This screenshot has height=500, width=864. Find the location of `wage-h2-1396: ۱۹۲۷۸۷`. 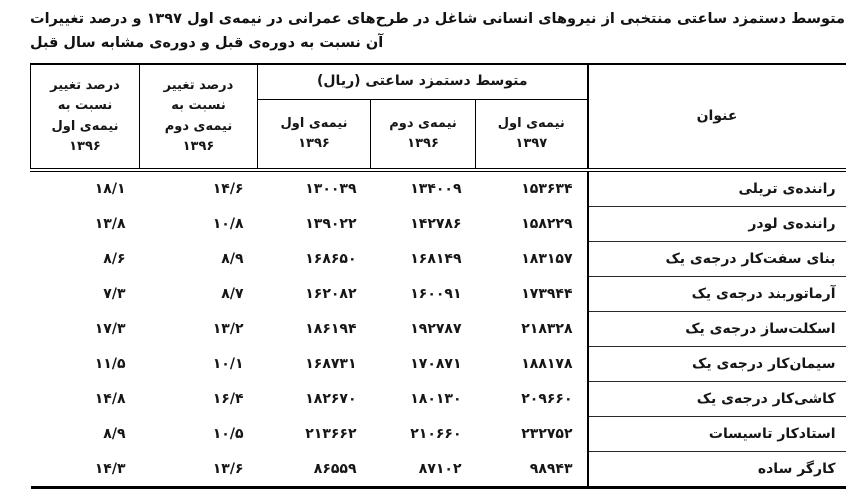

wage-h2-1396: ۱۹۲۷۸۷ is located at coordinates (436, 329).